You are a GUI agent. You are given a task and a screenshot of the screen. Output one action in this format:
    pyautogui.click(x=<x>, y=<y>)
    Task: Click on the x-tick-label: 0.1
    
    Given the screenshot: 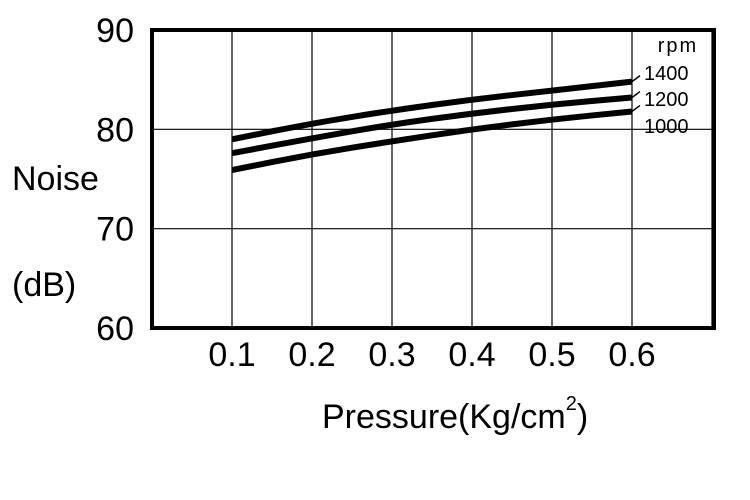 What is the action you would take?
    pyautogui.click(x=231, y=355)
    